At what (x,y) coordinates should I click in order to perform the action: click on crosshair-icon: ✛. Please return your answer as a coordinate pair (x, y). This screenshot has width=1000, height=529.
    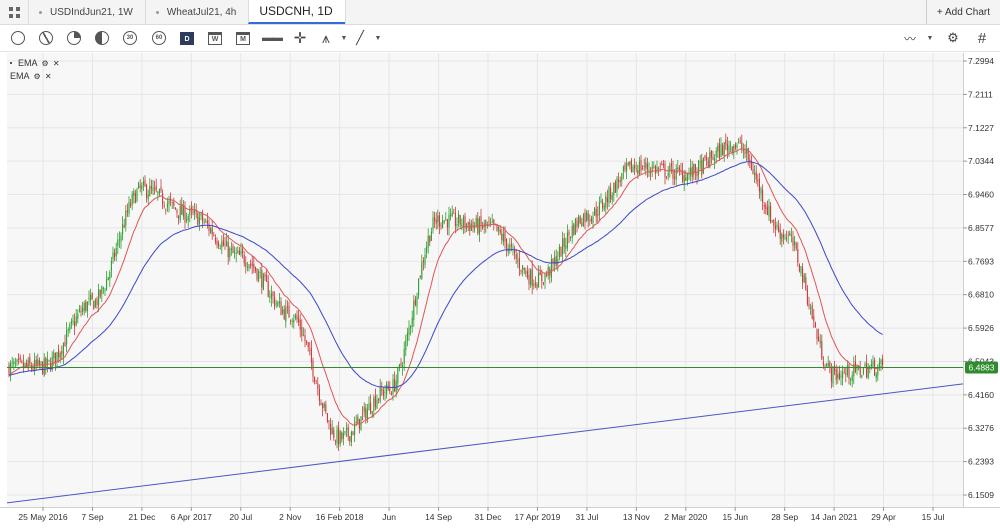
    Looking at the image, I should click on (300, 38).